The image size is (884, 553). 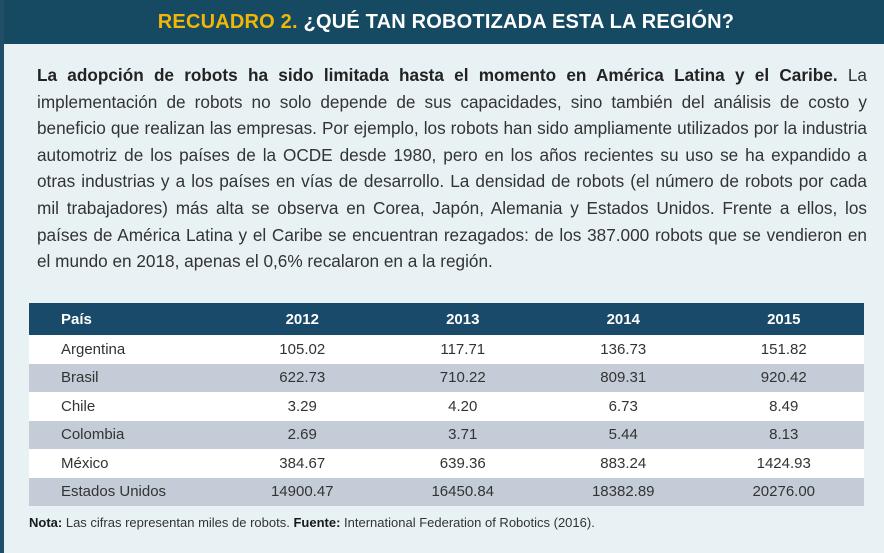 I want to click on table-row: Chile 3.29 4.20 6.73 8.49, so click(x=446, y=406).